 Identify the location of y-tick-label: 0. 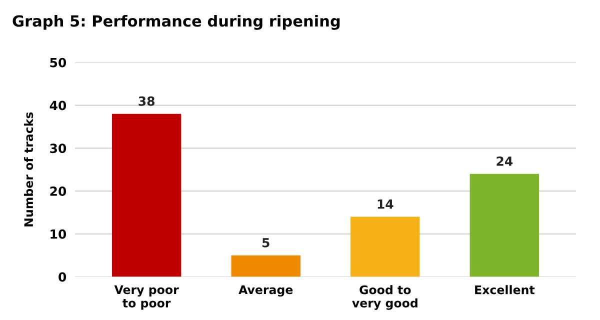
(62, 277).